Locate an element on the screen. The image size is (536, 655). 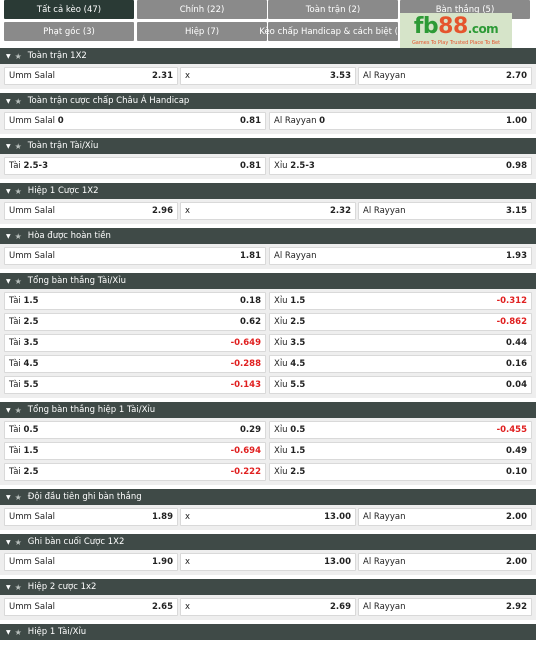
market-title: Tổng bàn thắng Tài/Xỉu is located at coordinates (76, 281).